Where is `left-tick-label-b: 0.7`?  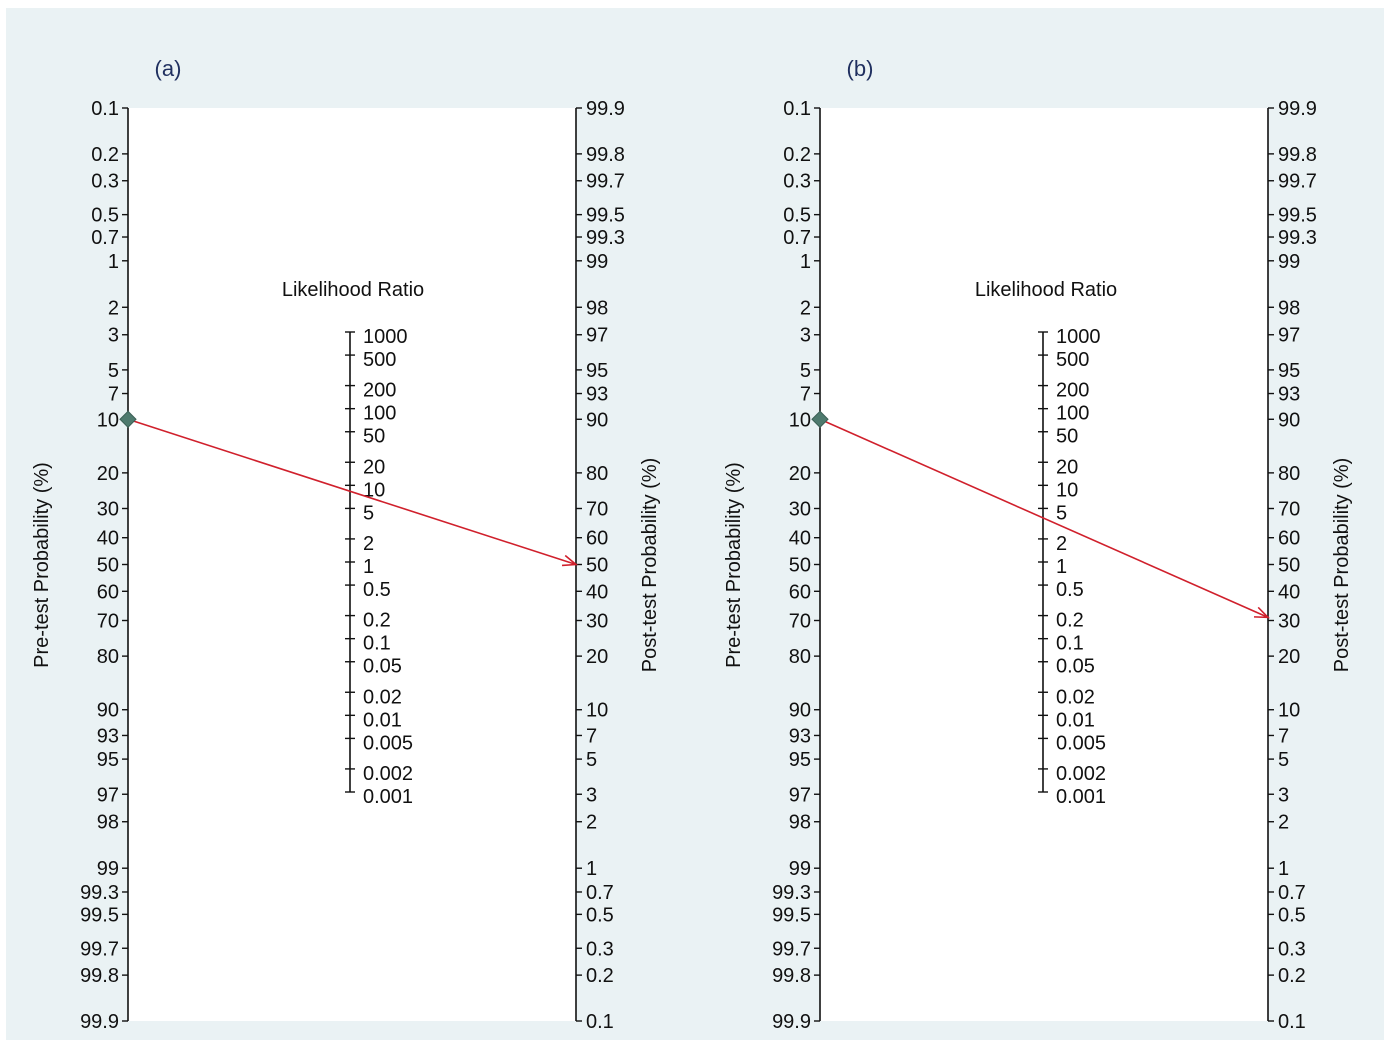
left-tick-label-b: 0.7 is located at coordinates (797, 238).